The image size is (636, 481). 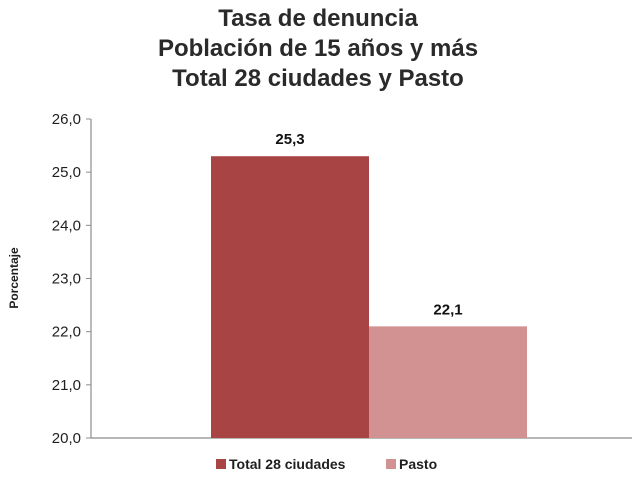 What do you see at coordinates (66, 279) in the screenshot?
I see `y-tick-label: 23,0` at bounding box center [66, 279].